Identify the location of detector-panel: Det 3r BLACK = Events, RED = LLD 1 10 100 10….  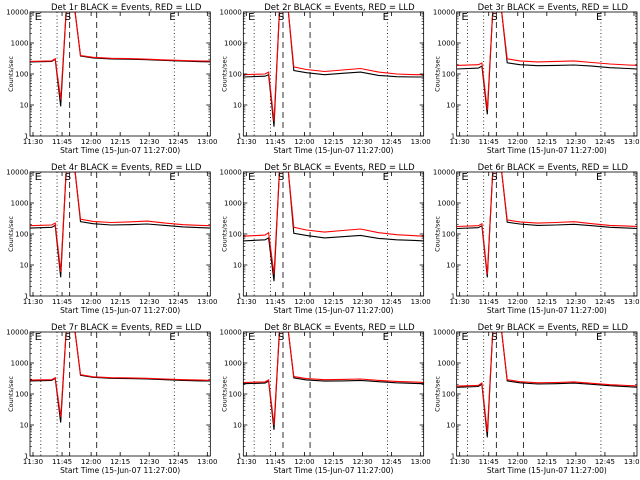
(536, 79).